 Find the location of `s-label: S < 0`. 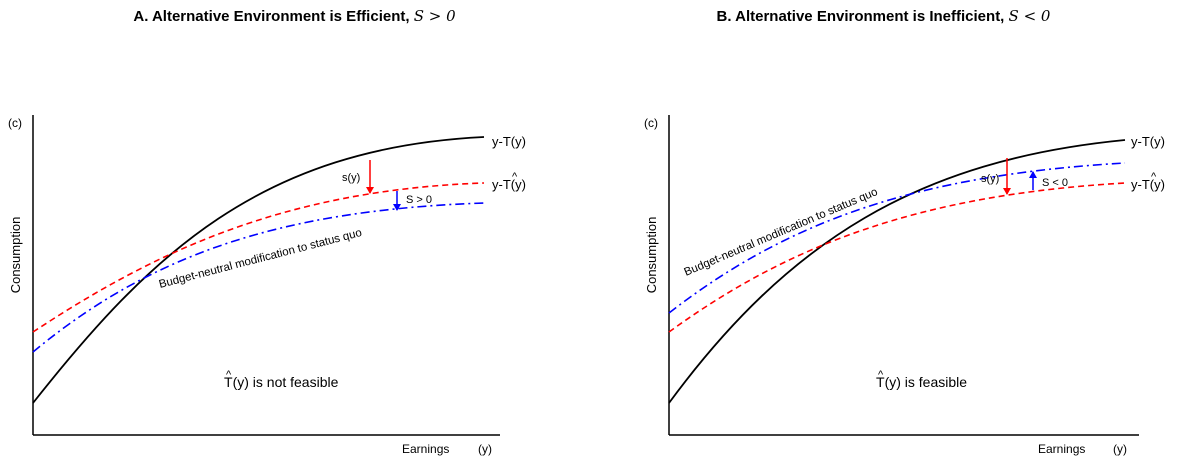

s-label: S < 0 is located at coordinates (1055, 183).